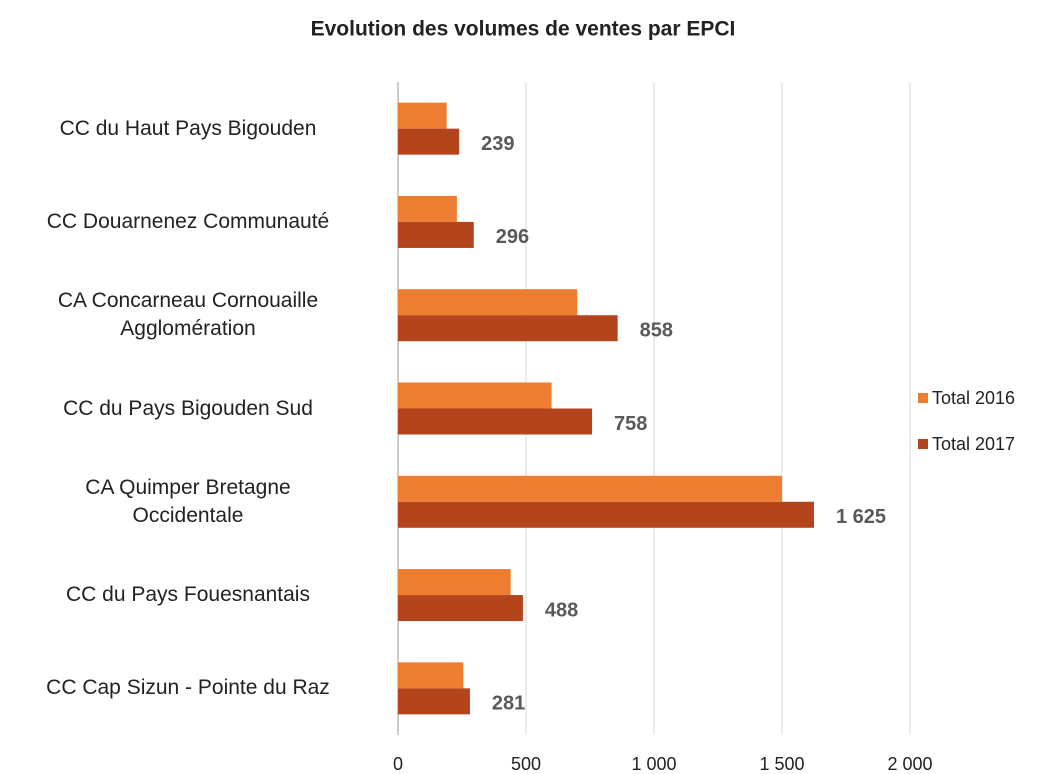  What do you see at coordinates (526, 764) in the screenshot?
I see `x-tick-label: 500` at bounding box center [526, 764].